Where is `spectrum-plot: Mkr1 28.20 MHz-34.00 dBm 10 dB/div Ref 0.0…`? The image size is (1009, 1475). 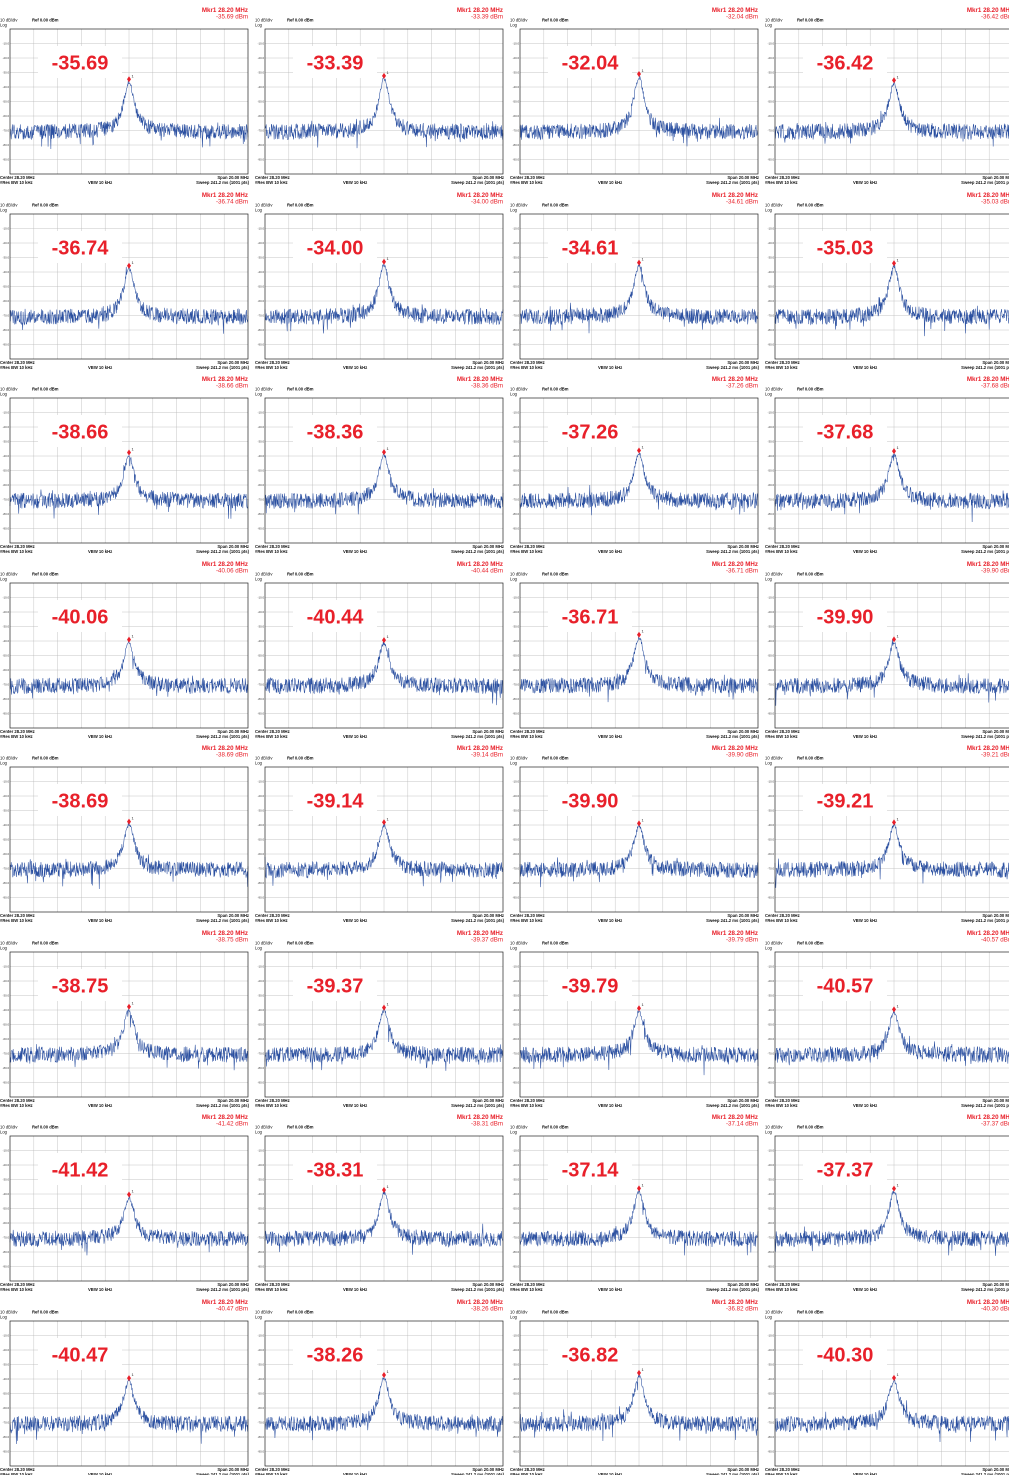
spectrum-plot: Mkr1 28.20 MHz-34.00 dBm 10 dB/div Ref 0.0… is located at coordinates (380, 281).